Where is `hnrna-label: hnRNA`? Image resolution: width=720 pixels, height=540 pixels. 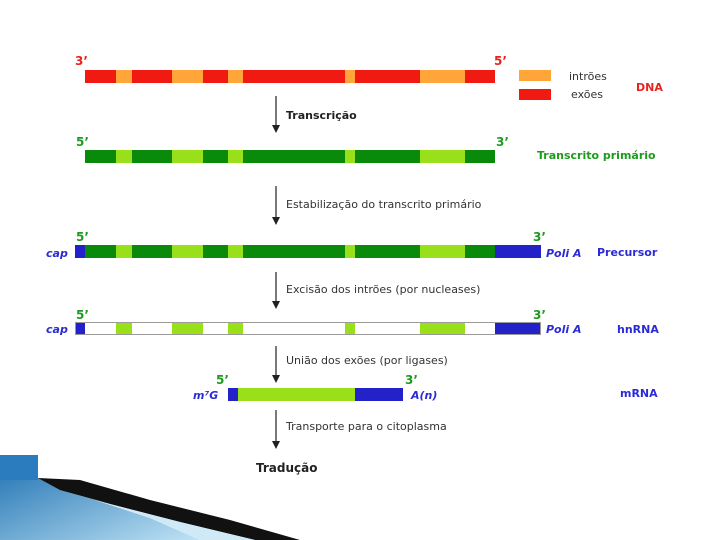
hnrna-label: hnRNA is located at coordinates (638, 329).